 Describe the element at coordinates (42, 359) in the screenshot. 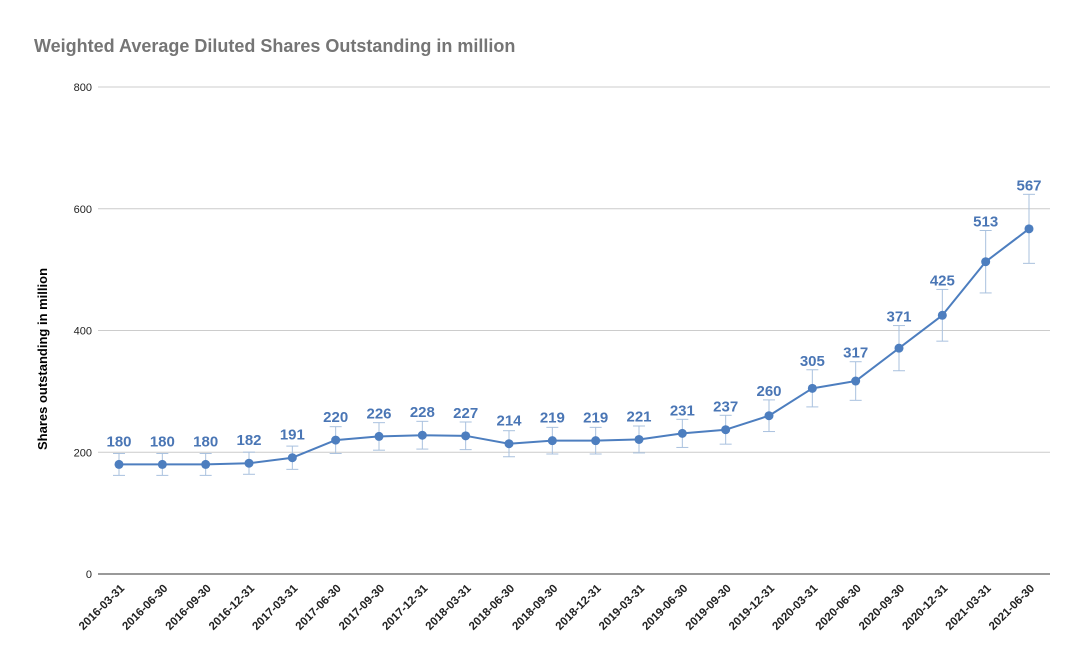

I see `y-axis-label: Shares outstanding in million` at that location.